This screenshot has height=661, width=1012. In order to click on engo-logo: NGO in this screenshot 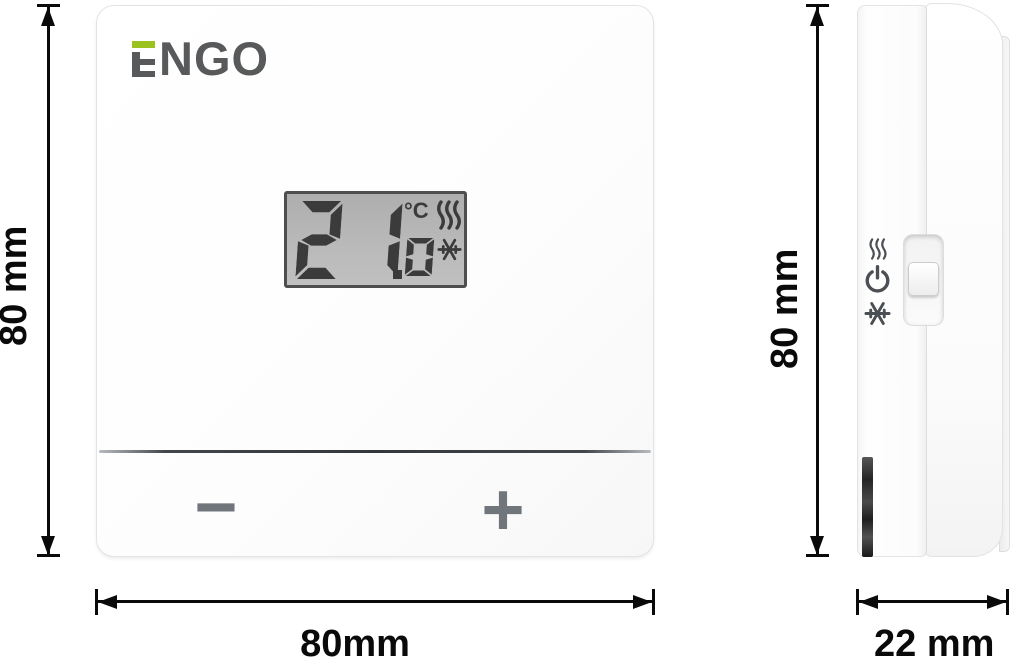, I will do `click(201, 58)`.